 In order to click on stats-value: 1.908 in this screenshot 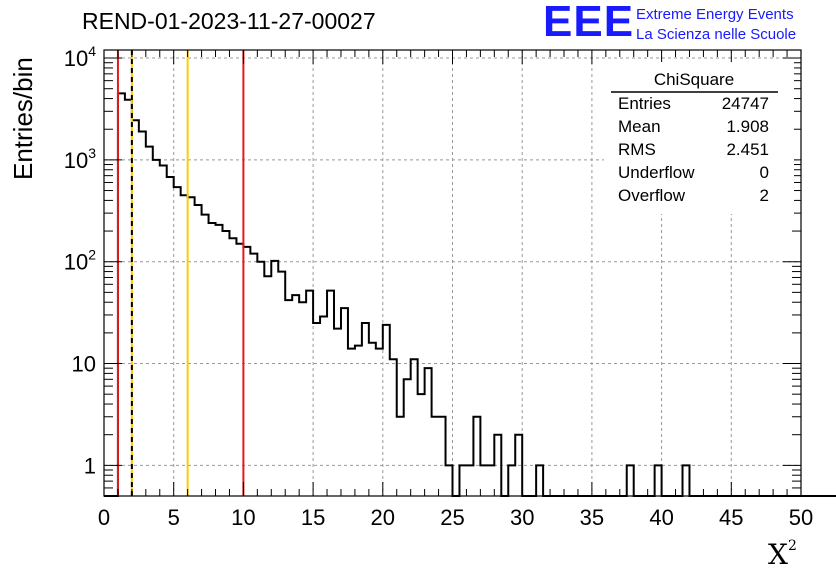, I will do `click(747, 126)`.